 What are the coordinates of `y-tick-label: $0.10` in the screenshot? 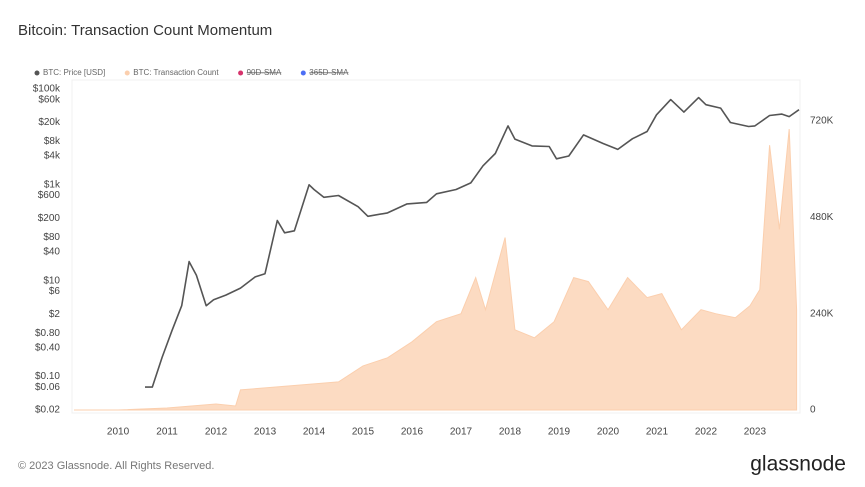 It's located at (47, 376).